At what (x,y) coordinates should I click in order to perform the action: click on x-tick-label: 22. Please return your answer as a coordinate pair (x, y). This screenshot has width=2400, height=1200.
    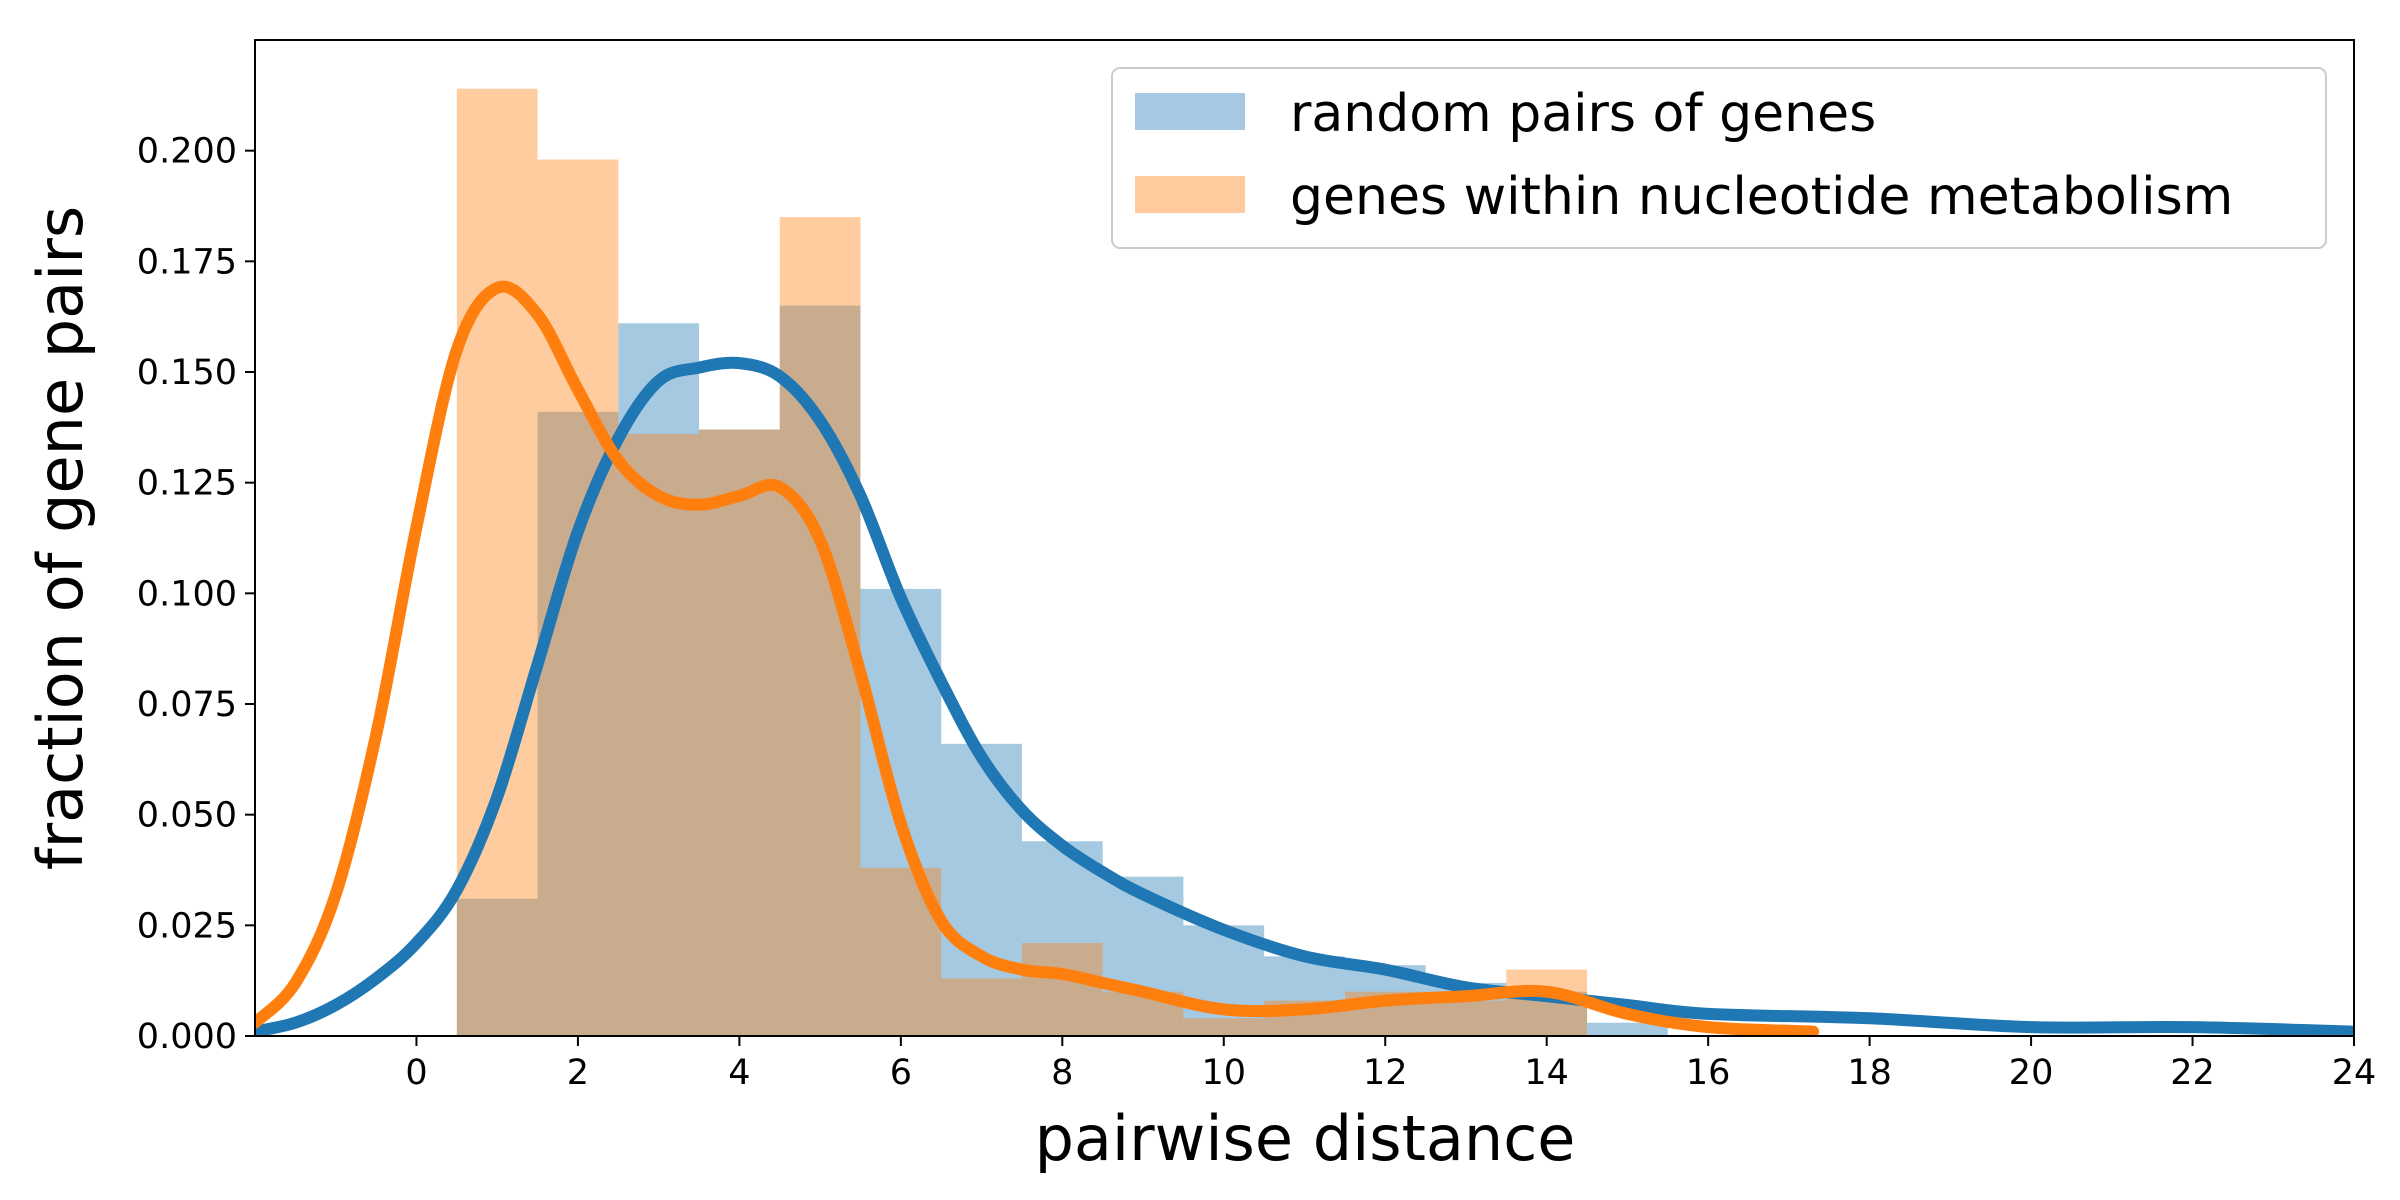
    Looking at the image, I should click on (2192, 1073).